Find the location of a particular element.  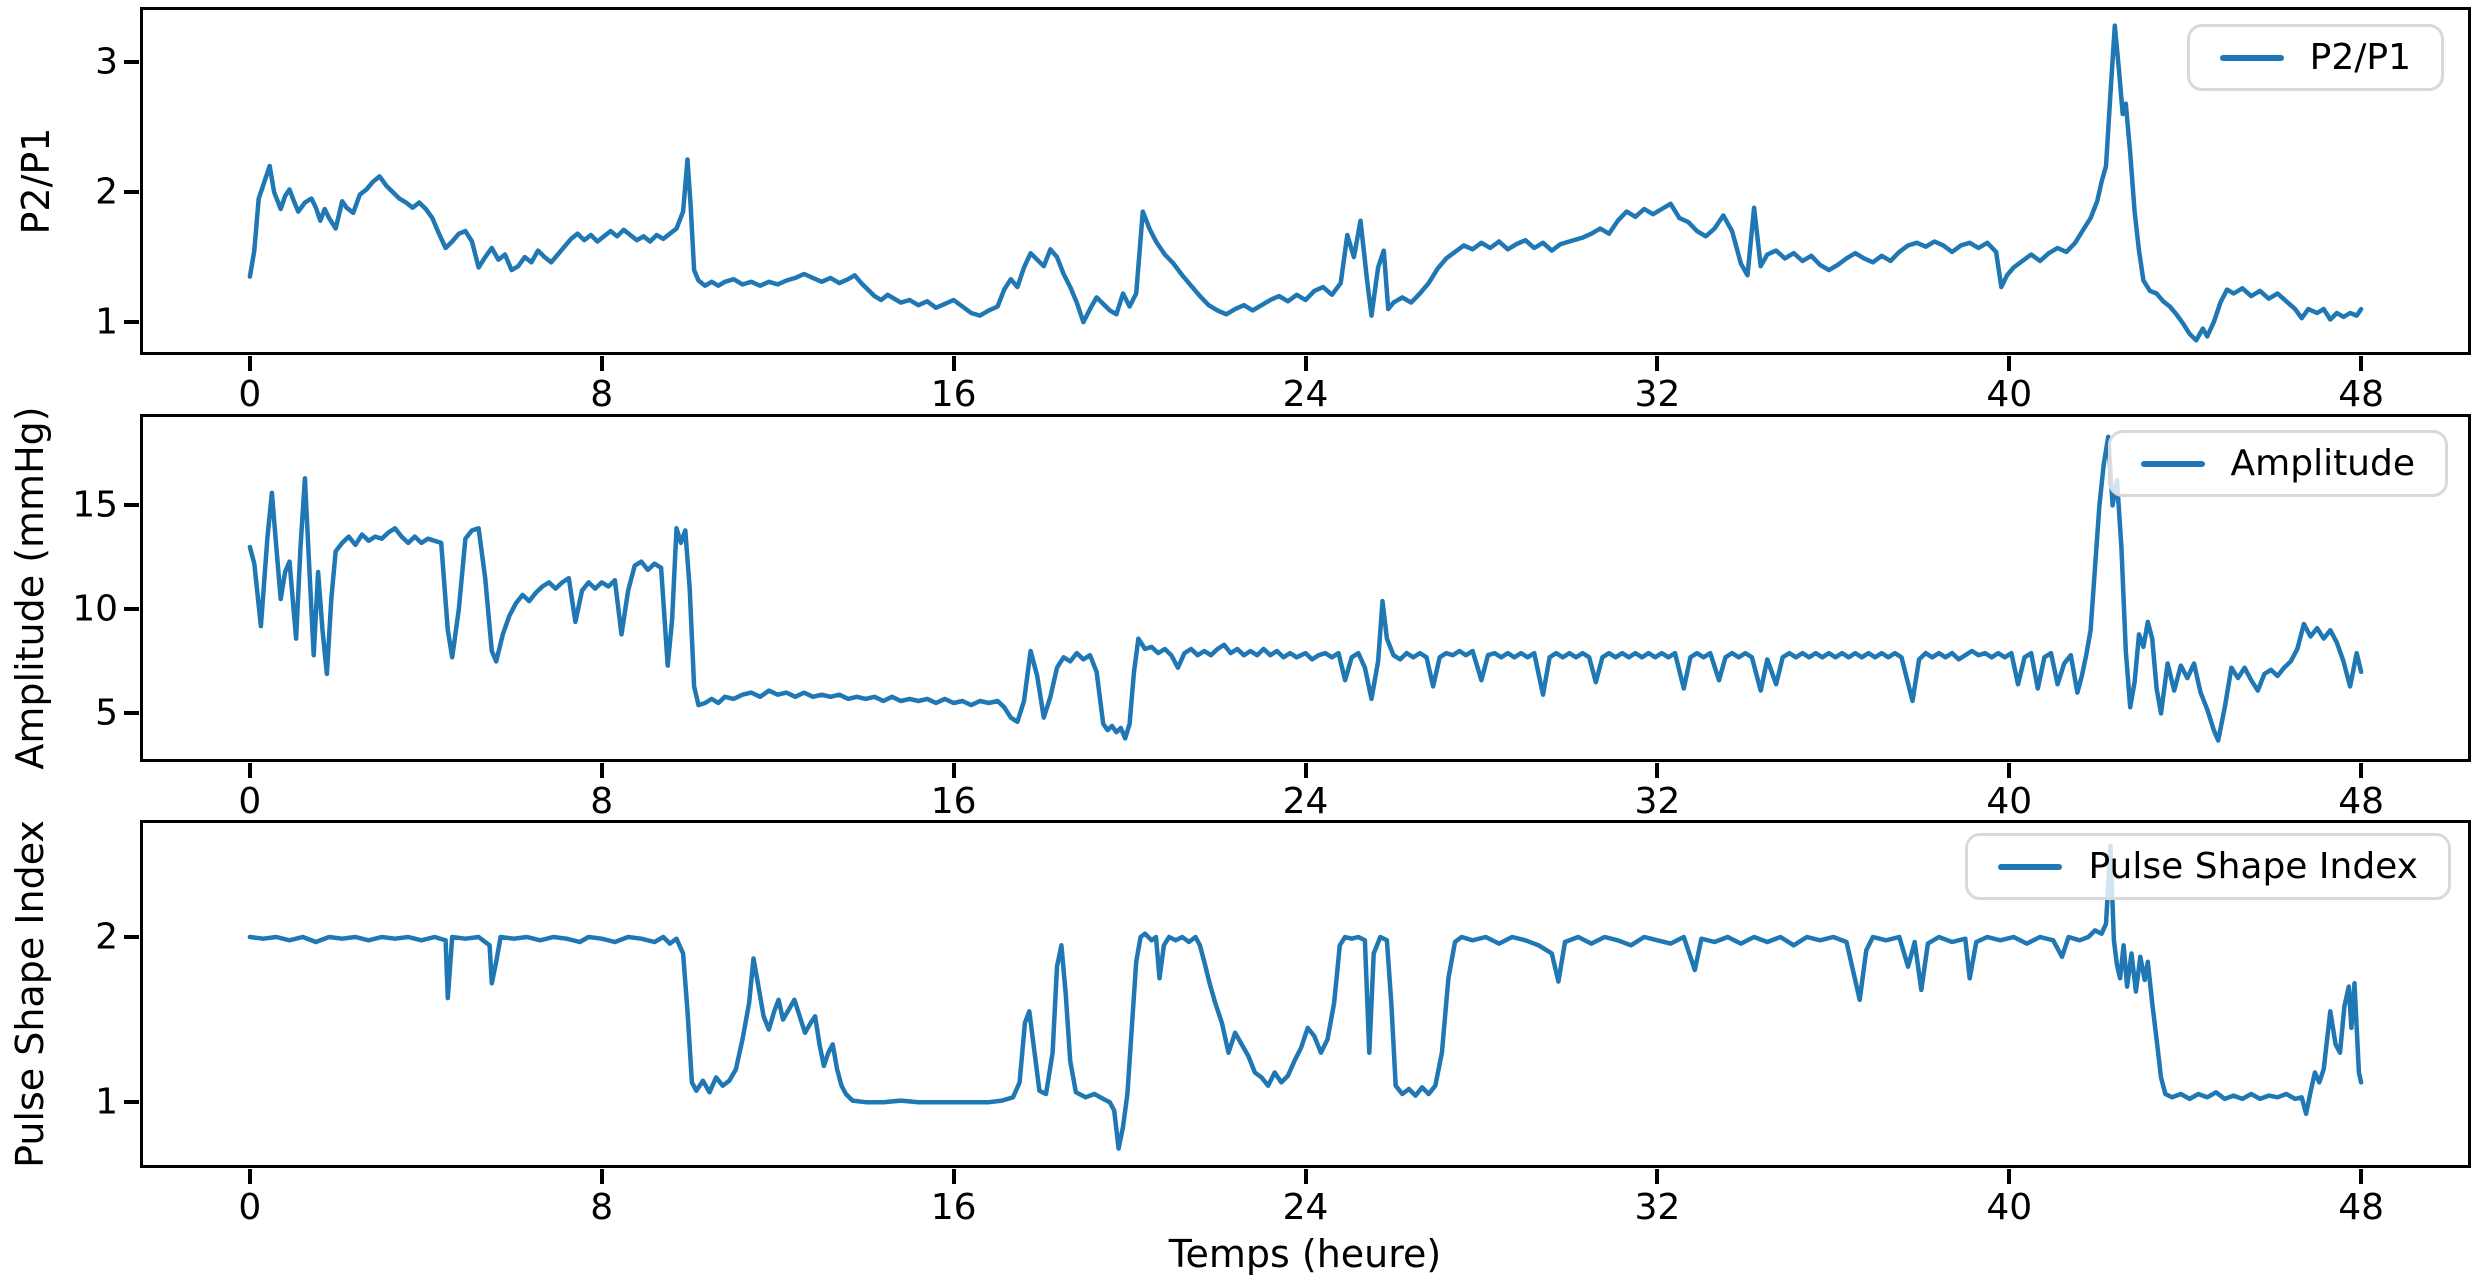

p2p1-legend: P2/P1 is located at coordinates (2315, 57).